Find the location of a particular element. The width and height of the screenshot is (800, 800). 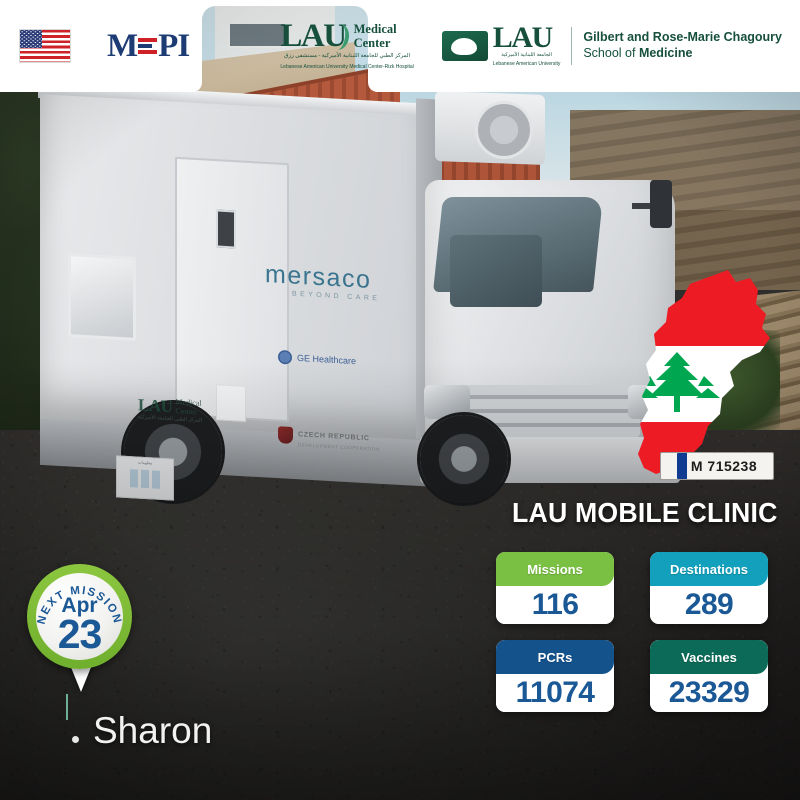

stat-label-vaccines: Vaccines is located at coordinates (709, 657).